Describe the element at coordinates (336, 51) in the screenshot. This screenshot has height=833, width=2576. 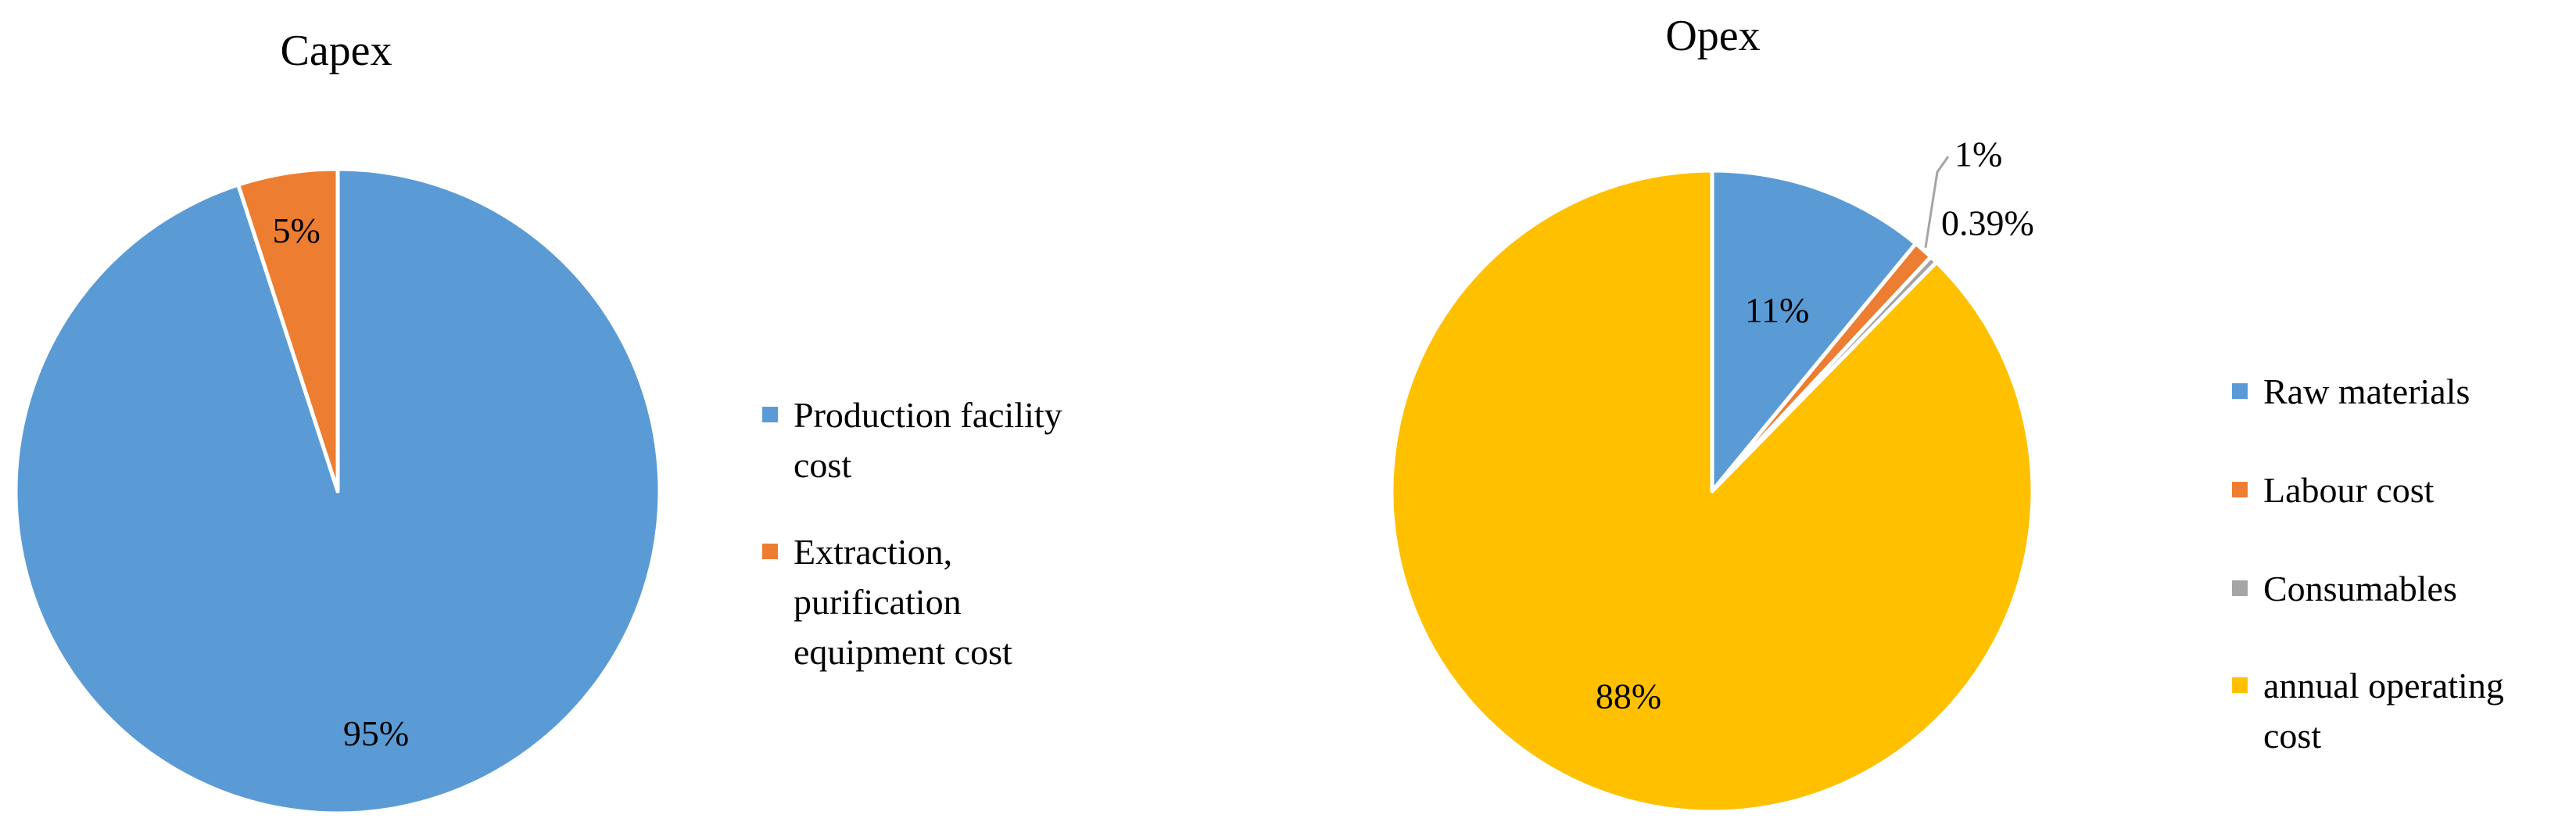
I see `capex-title: Capex` at that location.